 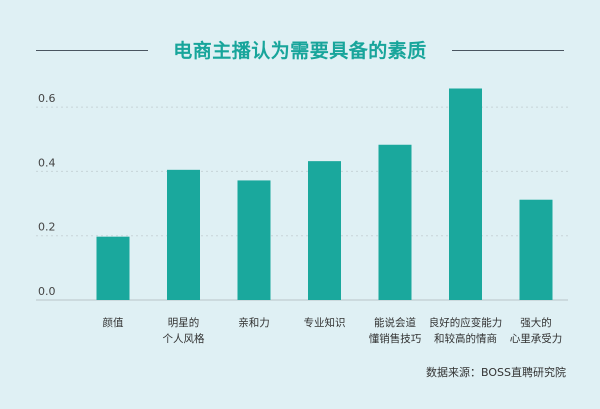 What do you see at coordinates (254, 322) in the screenshot?
I see `category-label: 亲和力` at bounding box center [254, 322].